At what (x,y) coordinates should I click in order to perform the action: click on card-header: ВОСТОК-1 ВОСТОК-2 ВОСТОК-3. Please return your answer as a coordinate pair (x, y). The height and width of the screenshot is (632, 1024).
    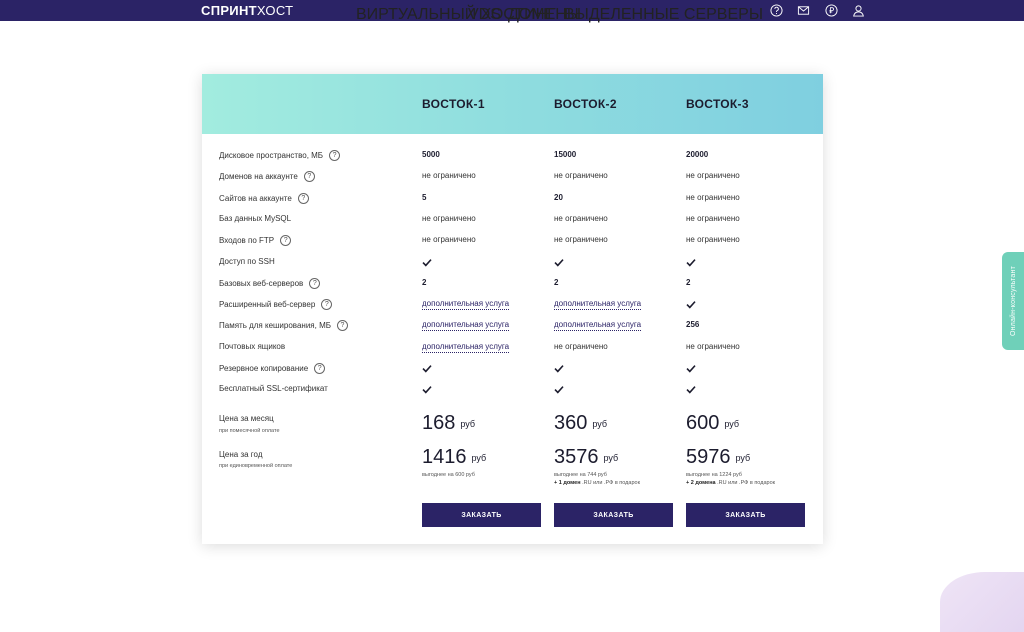
    Looking at the image, I should click on (512, 104).